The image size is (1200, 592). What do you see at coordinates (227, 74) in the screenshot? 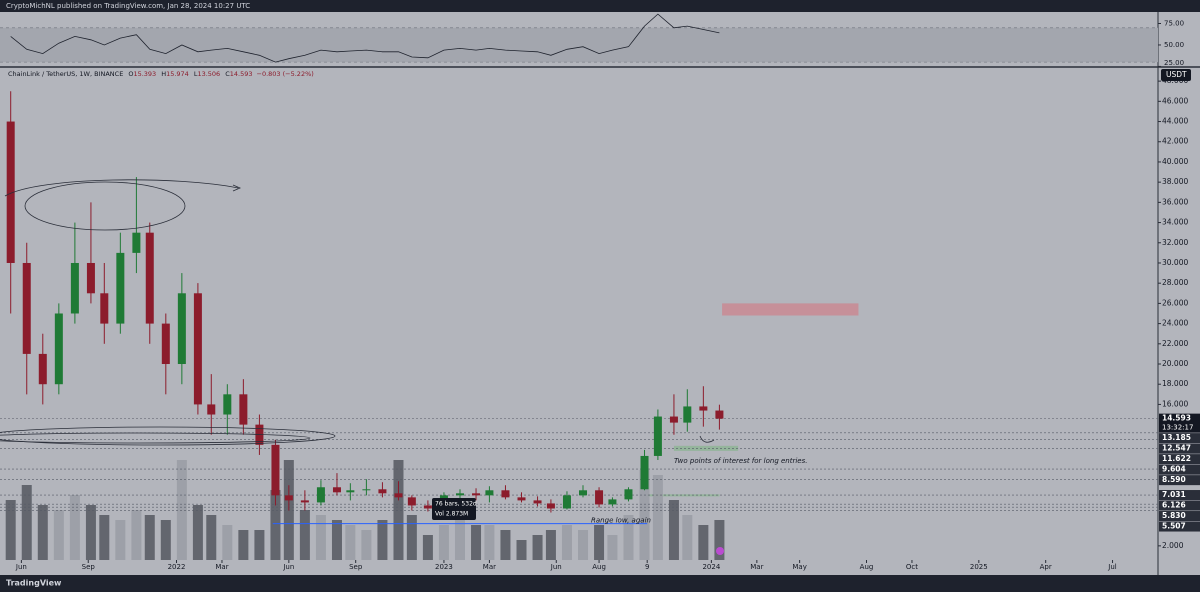
I see `legend-item: C` at bounding box center [227, 74].